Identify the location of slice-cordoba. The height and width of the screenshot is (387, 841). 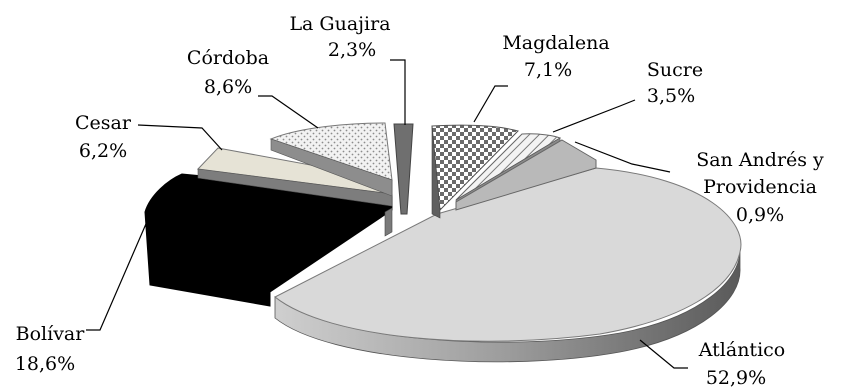
(331, 151).